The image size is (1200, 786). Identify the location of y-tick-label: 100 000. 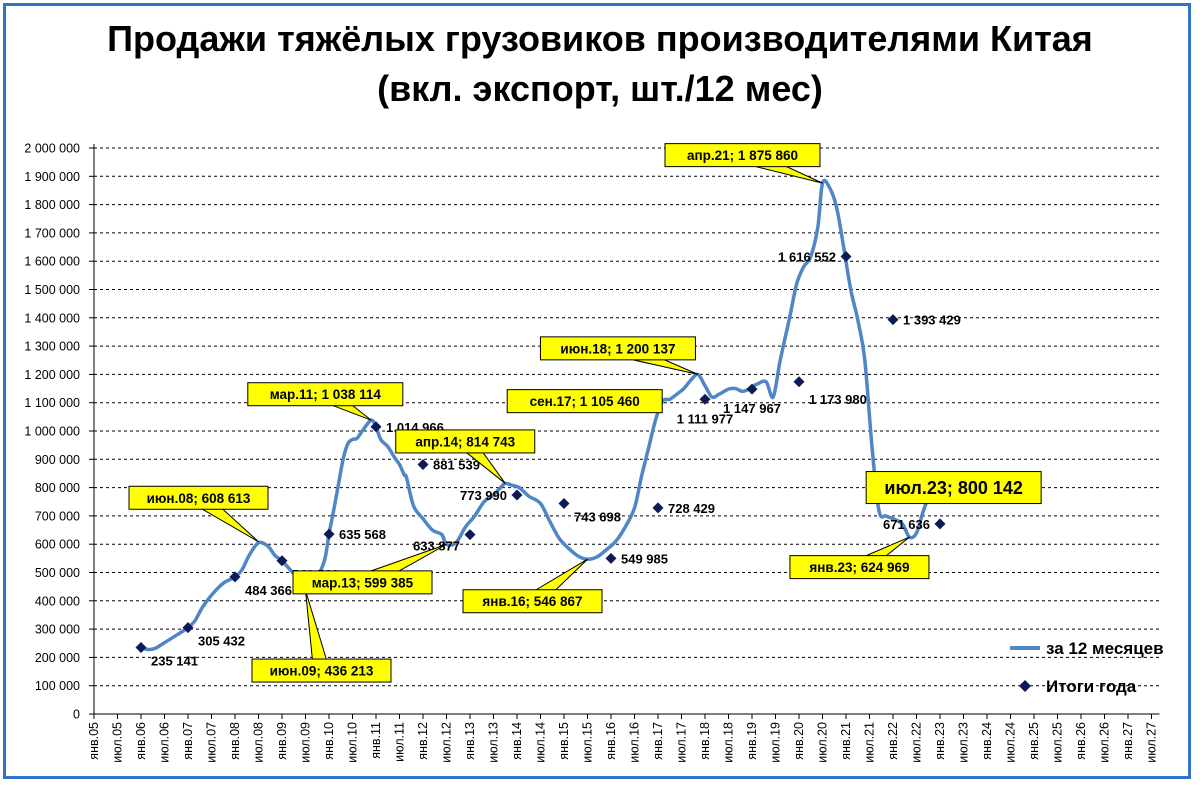
(57, 686).